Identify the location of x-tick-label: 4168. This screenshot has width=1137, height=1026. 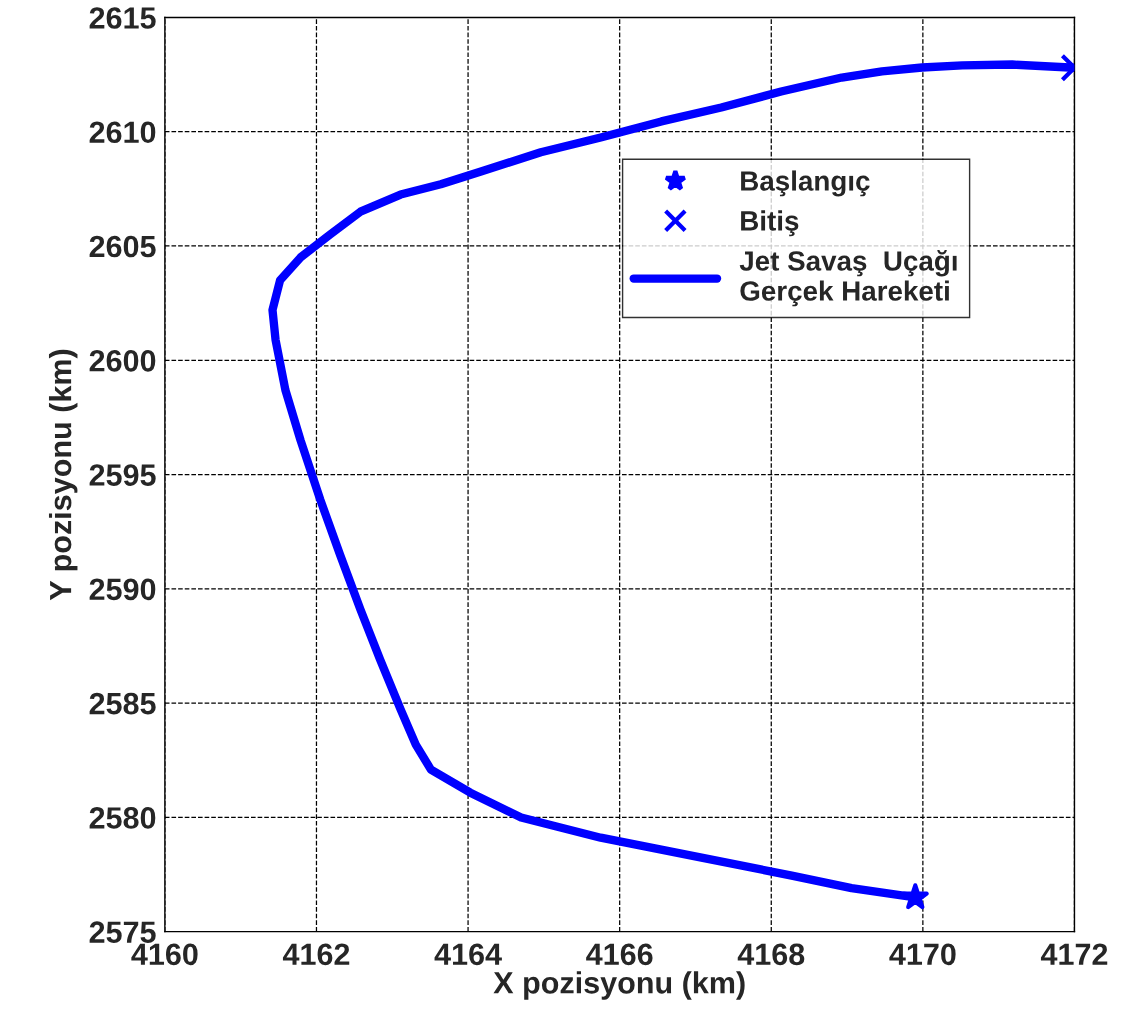
(771, 954).